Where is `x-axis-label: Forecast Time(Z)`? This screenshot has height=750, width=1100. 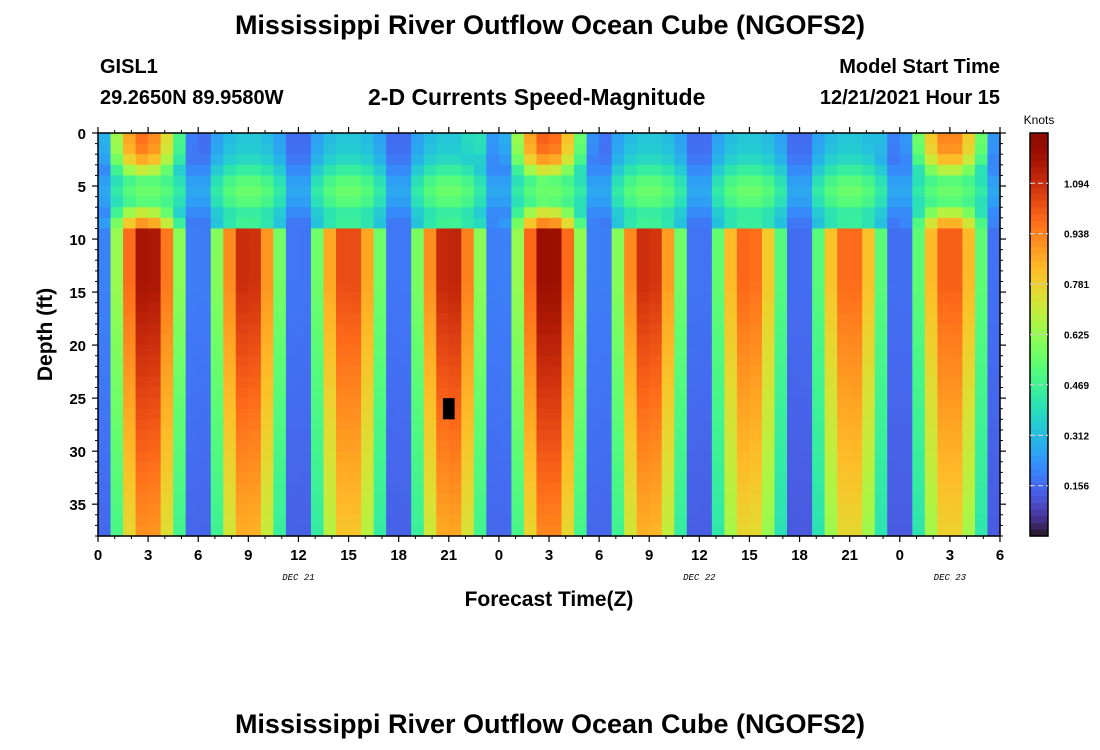 x-axis-label: Forecast Time(Z) is located at coordinates (549, 599).